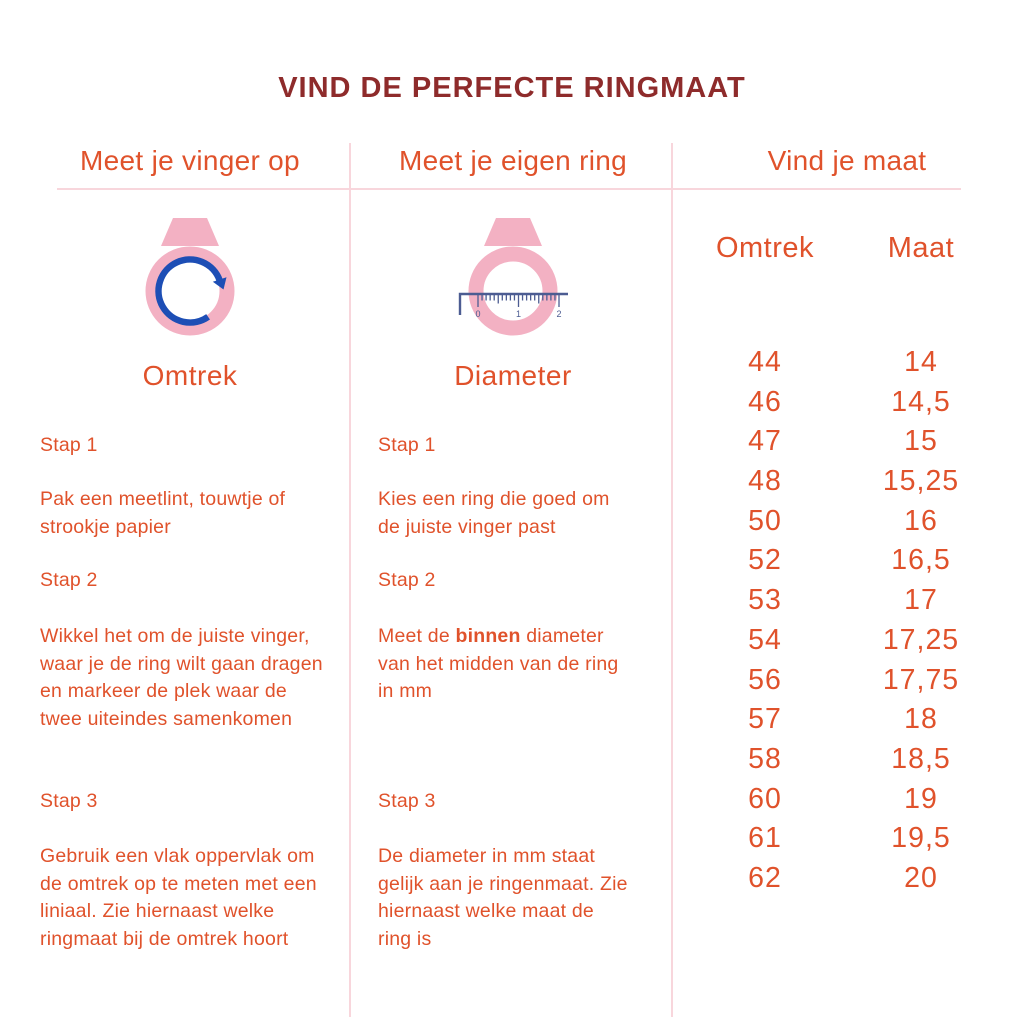 The width and height of the screenshot is (1024, 1024). Describe the element at coordinates (921, 877) in the screenshot. I see `maat-value: 20` at that location.